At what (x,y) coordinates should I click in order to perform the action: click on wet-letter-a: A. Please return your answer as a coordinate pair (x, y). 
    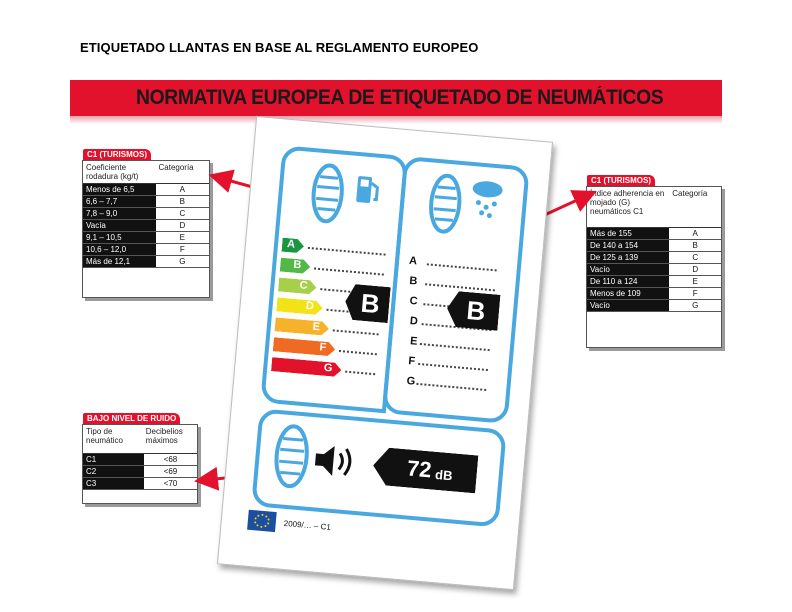
    Looking at the image, I should click on (413, 261).